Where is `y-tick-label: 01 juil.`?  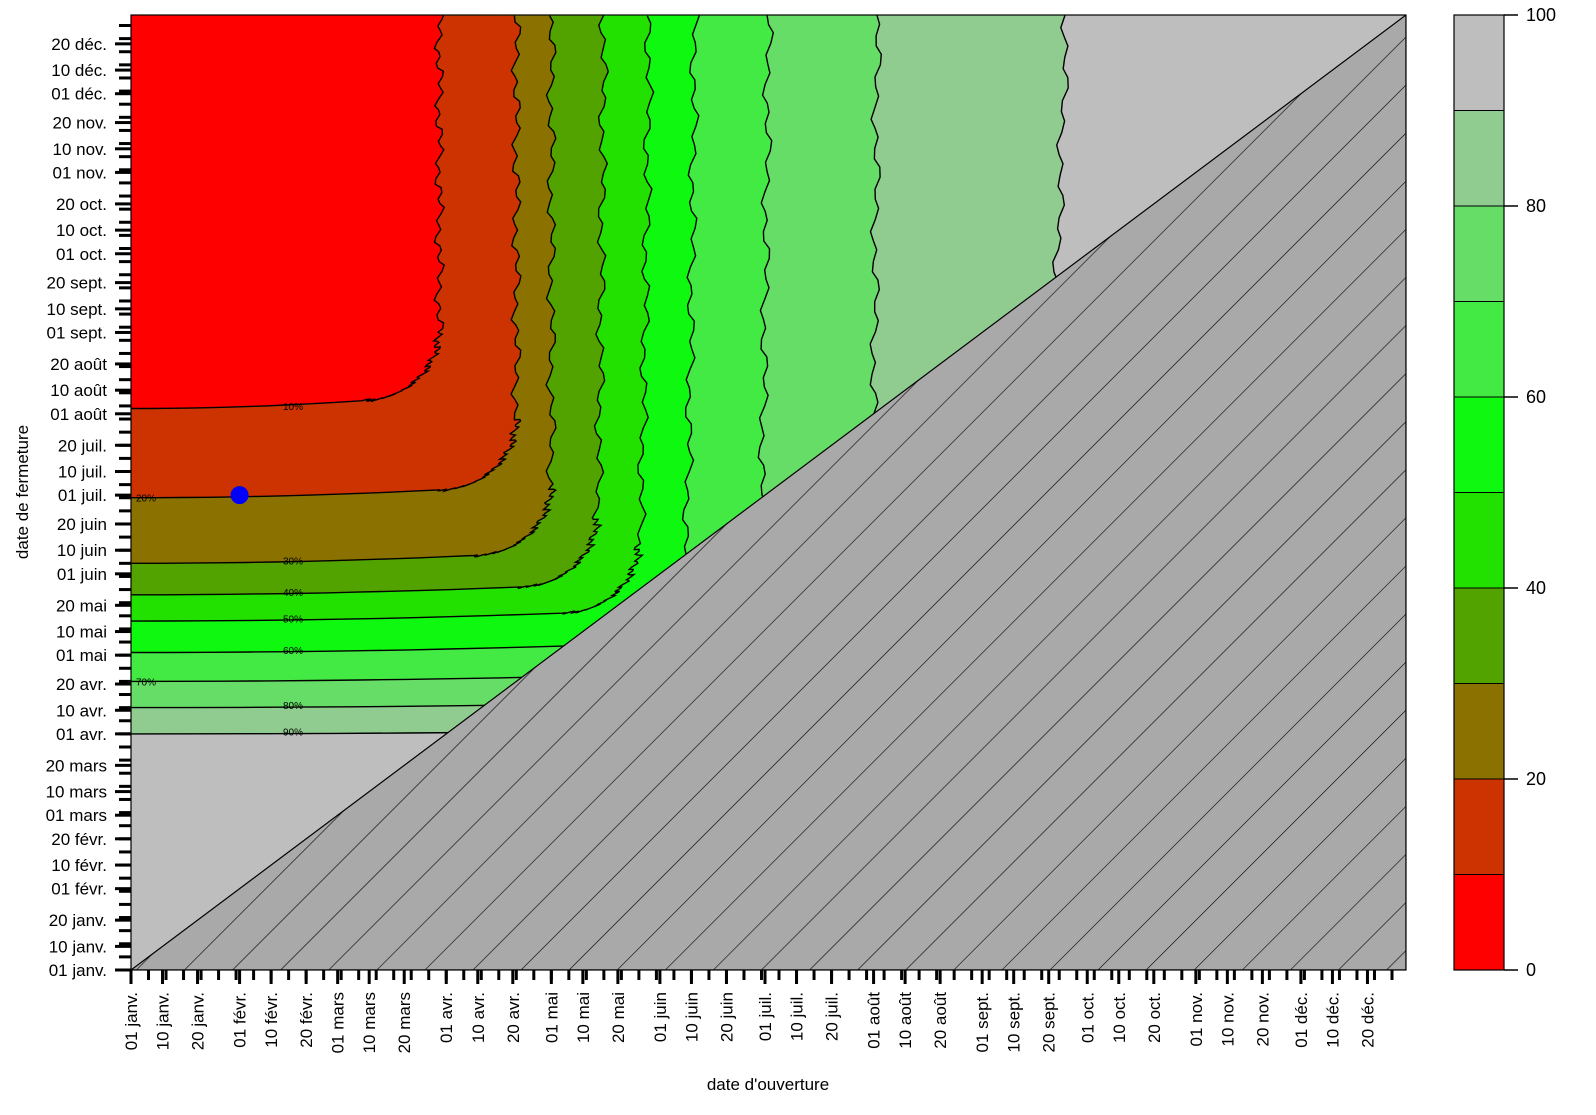 y-tick-label: 01 juil. is located at coordinates (82, 495).